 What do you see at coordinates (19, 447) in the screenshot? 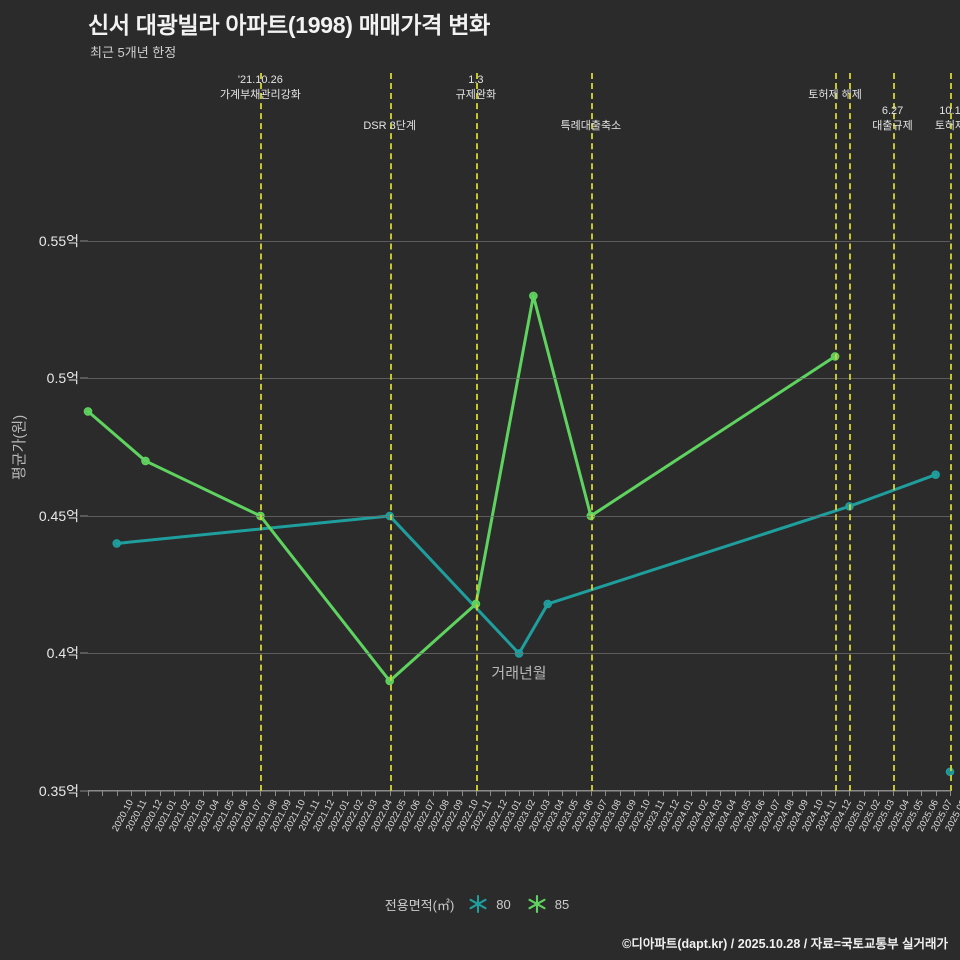
I see `y-axis-title: 평균가(원)` at bounding box center [19, 447].